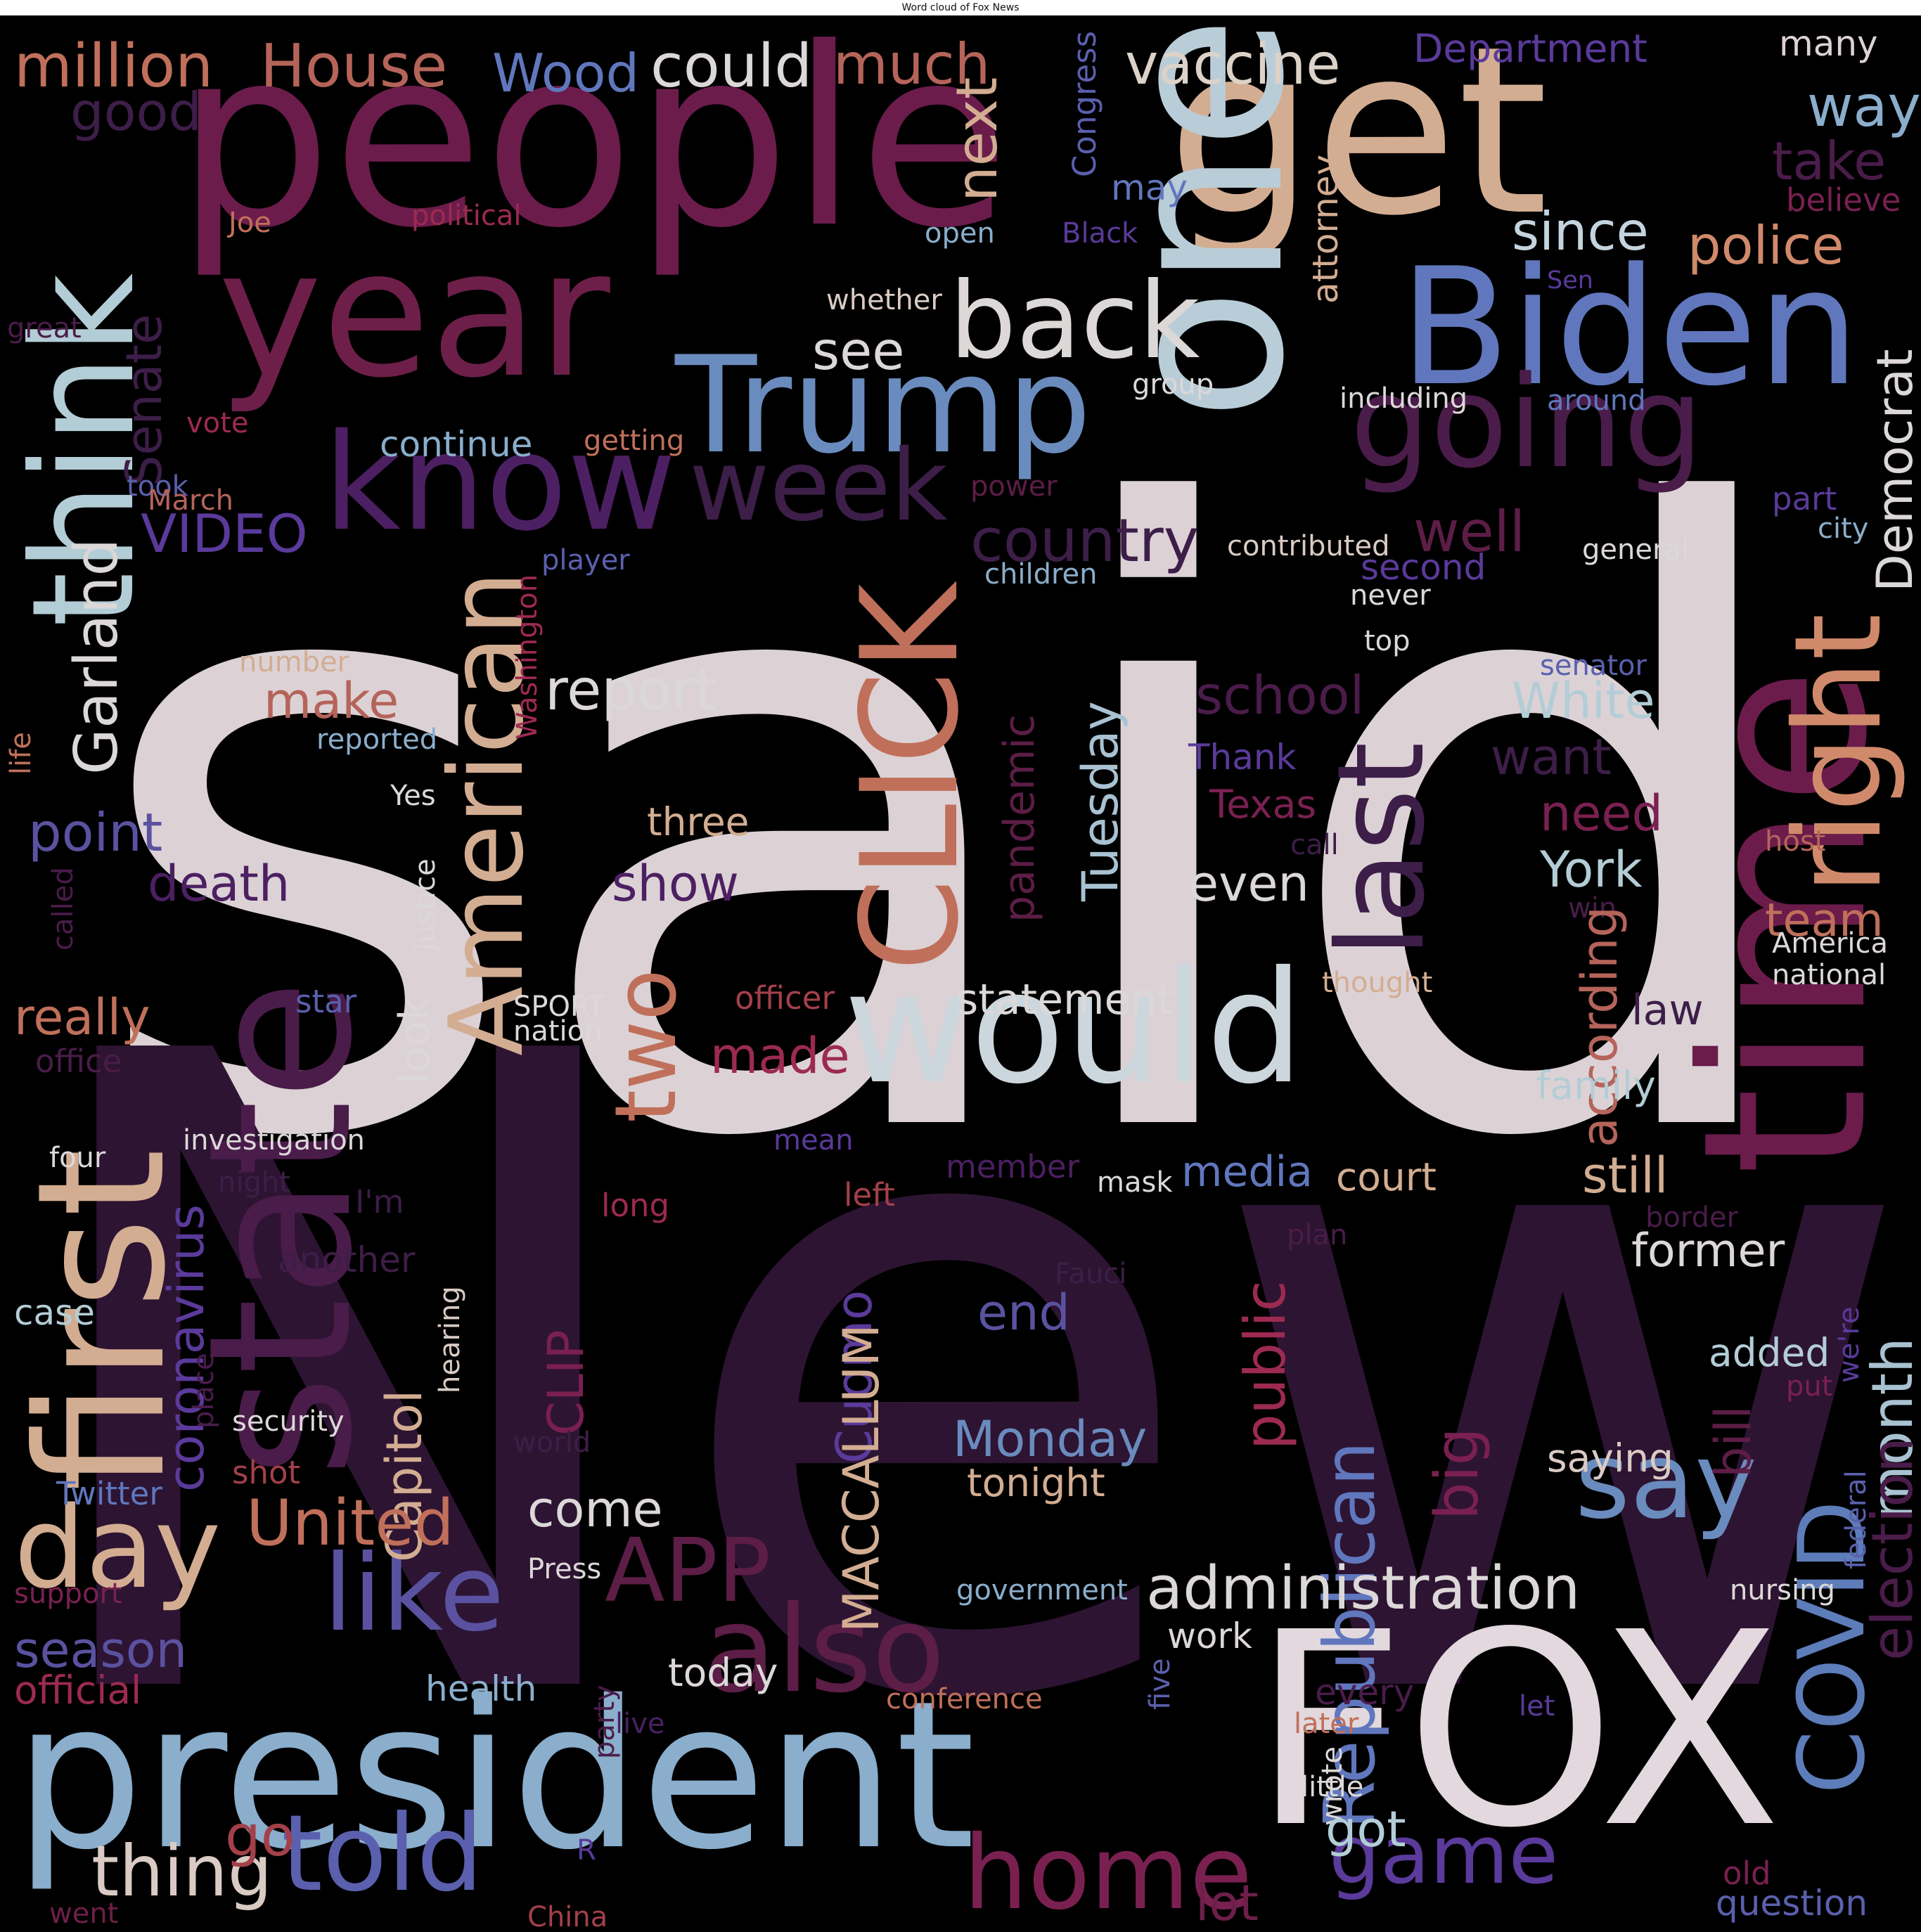  I want to click on cloud-word: CLIP, so click(566, 1382).